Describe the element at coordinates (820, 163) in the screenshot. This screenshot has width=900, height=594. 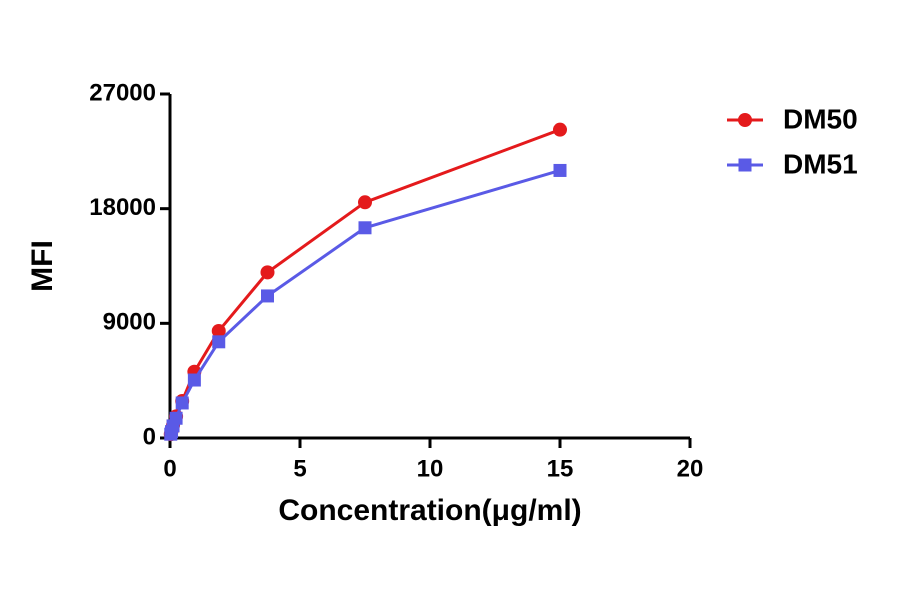
I see `legend-label: DM51` at that location.